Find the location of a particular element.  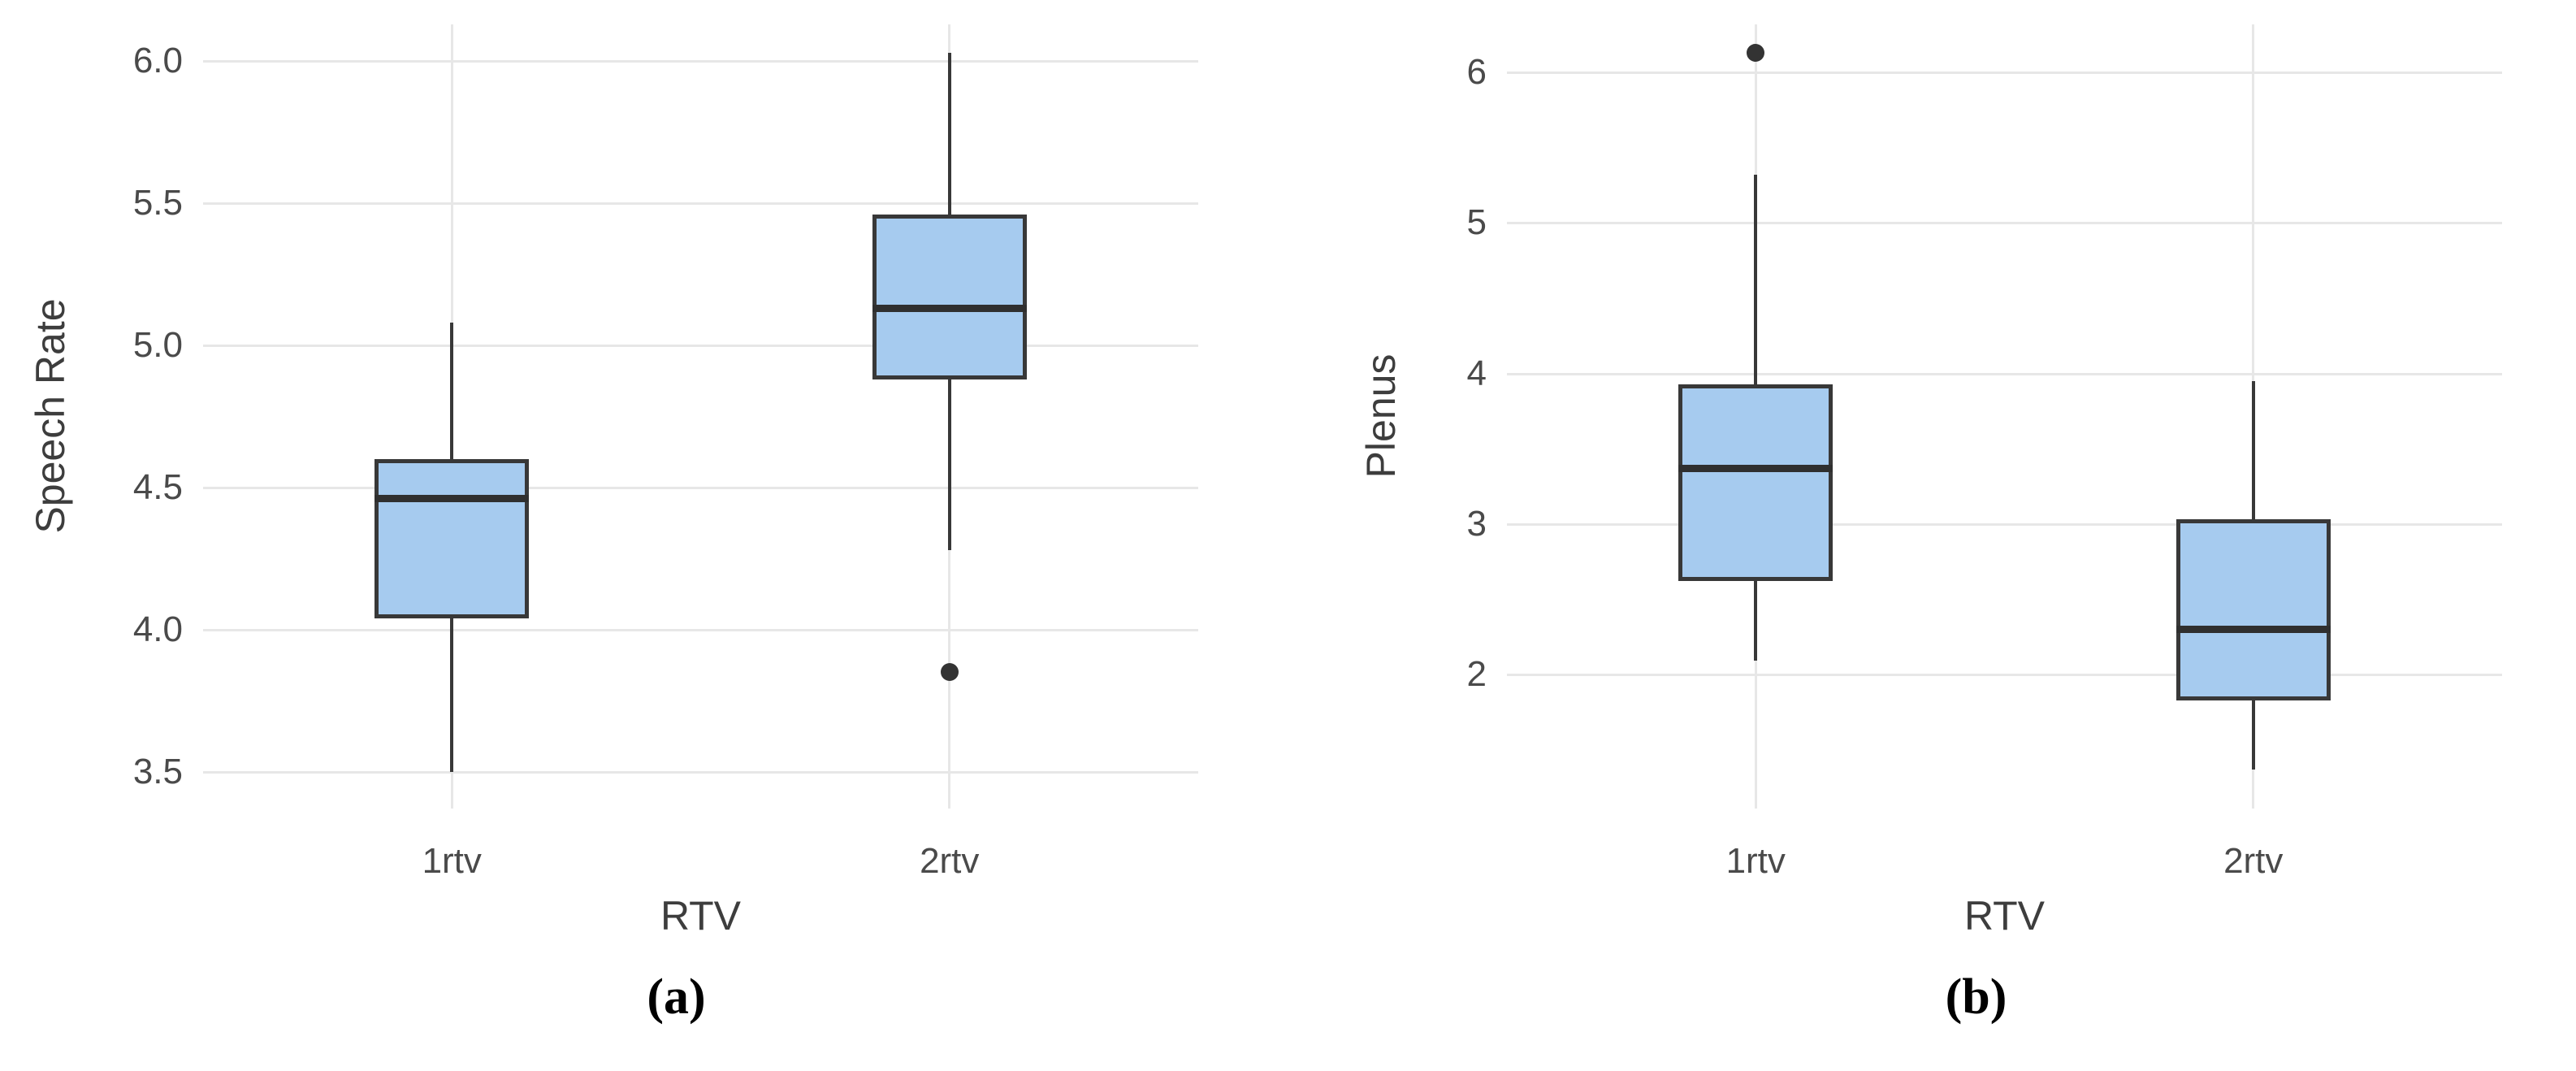

y-tick-label: 6 is located at coordinates (1476, 72).